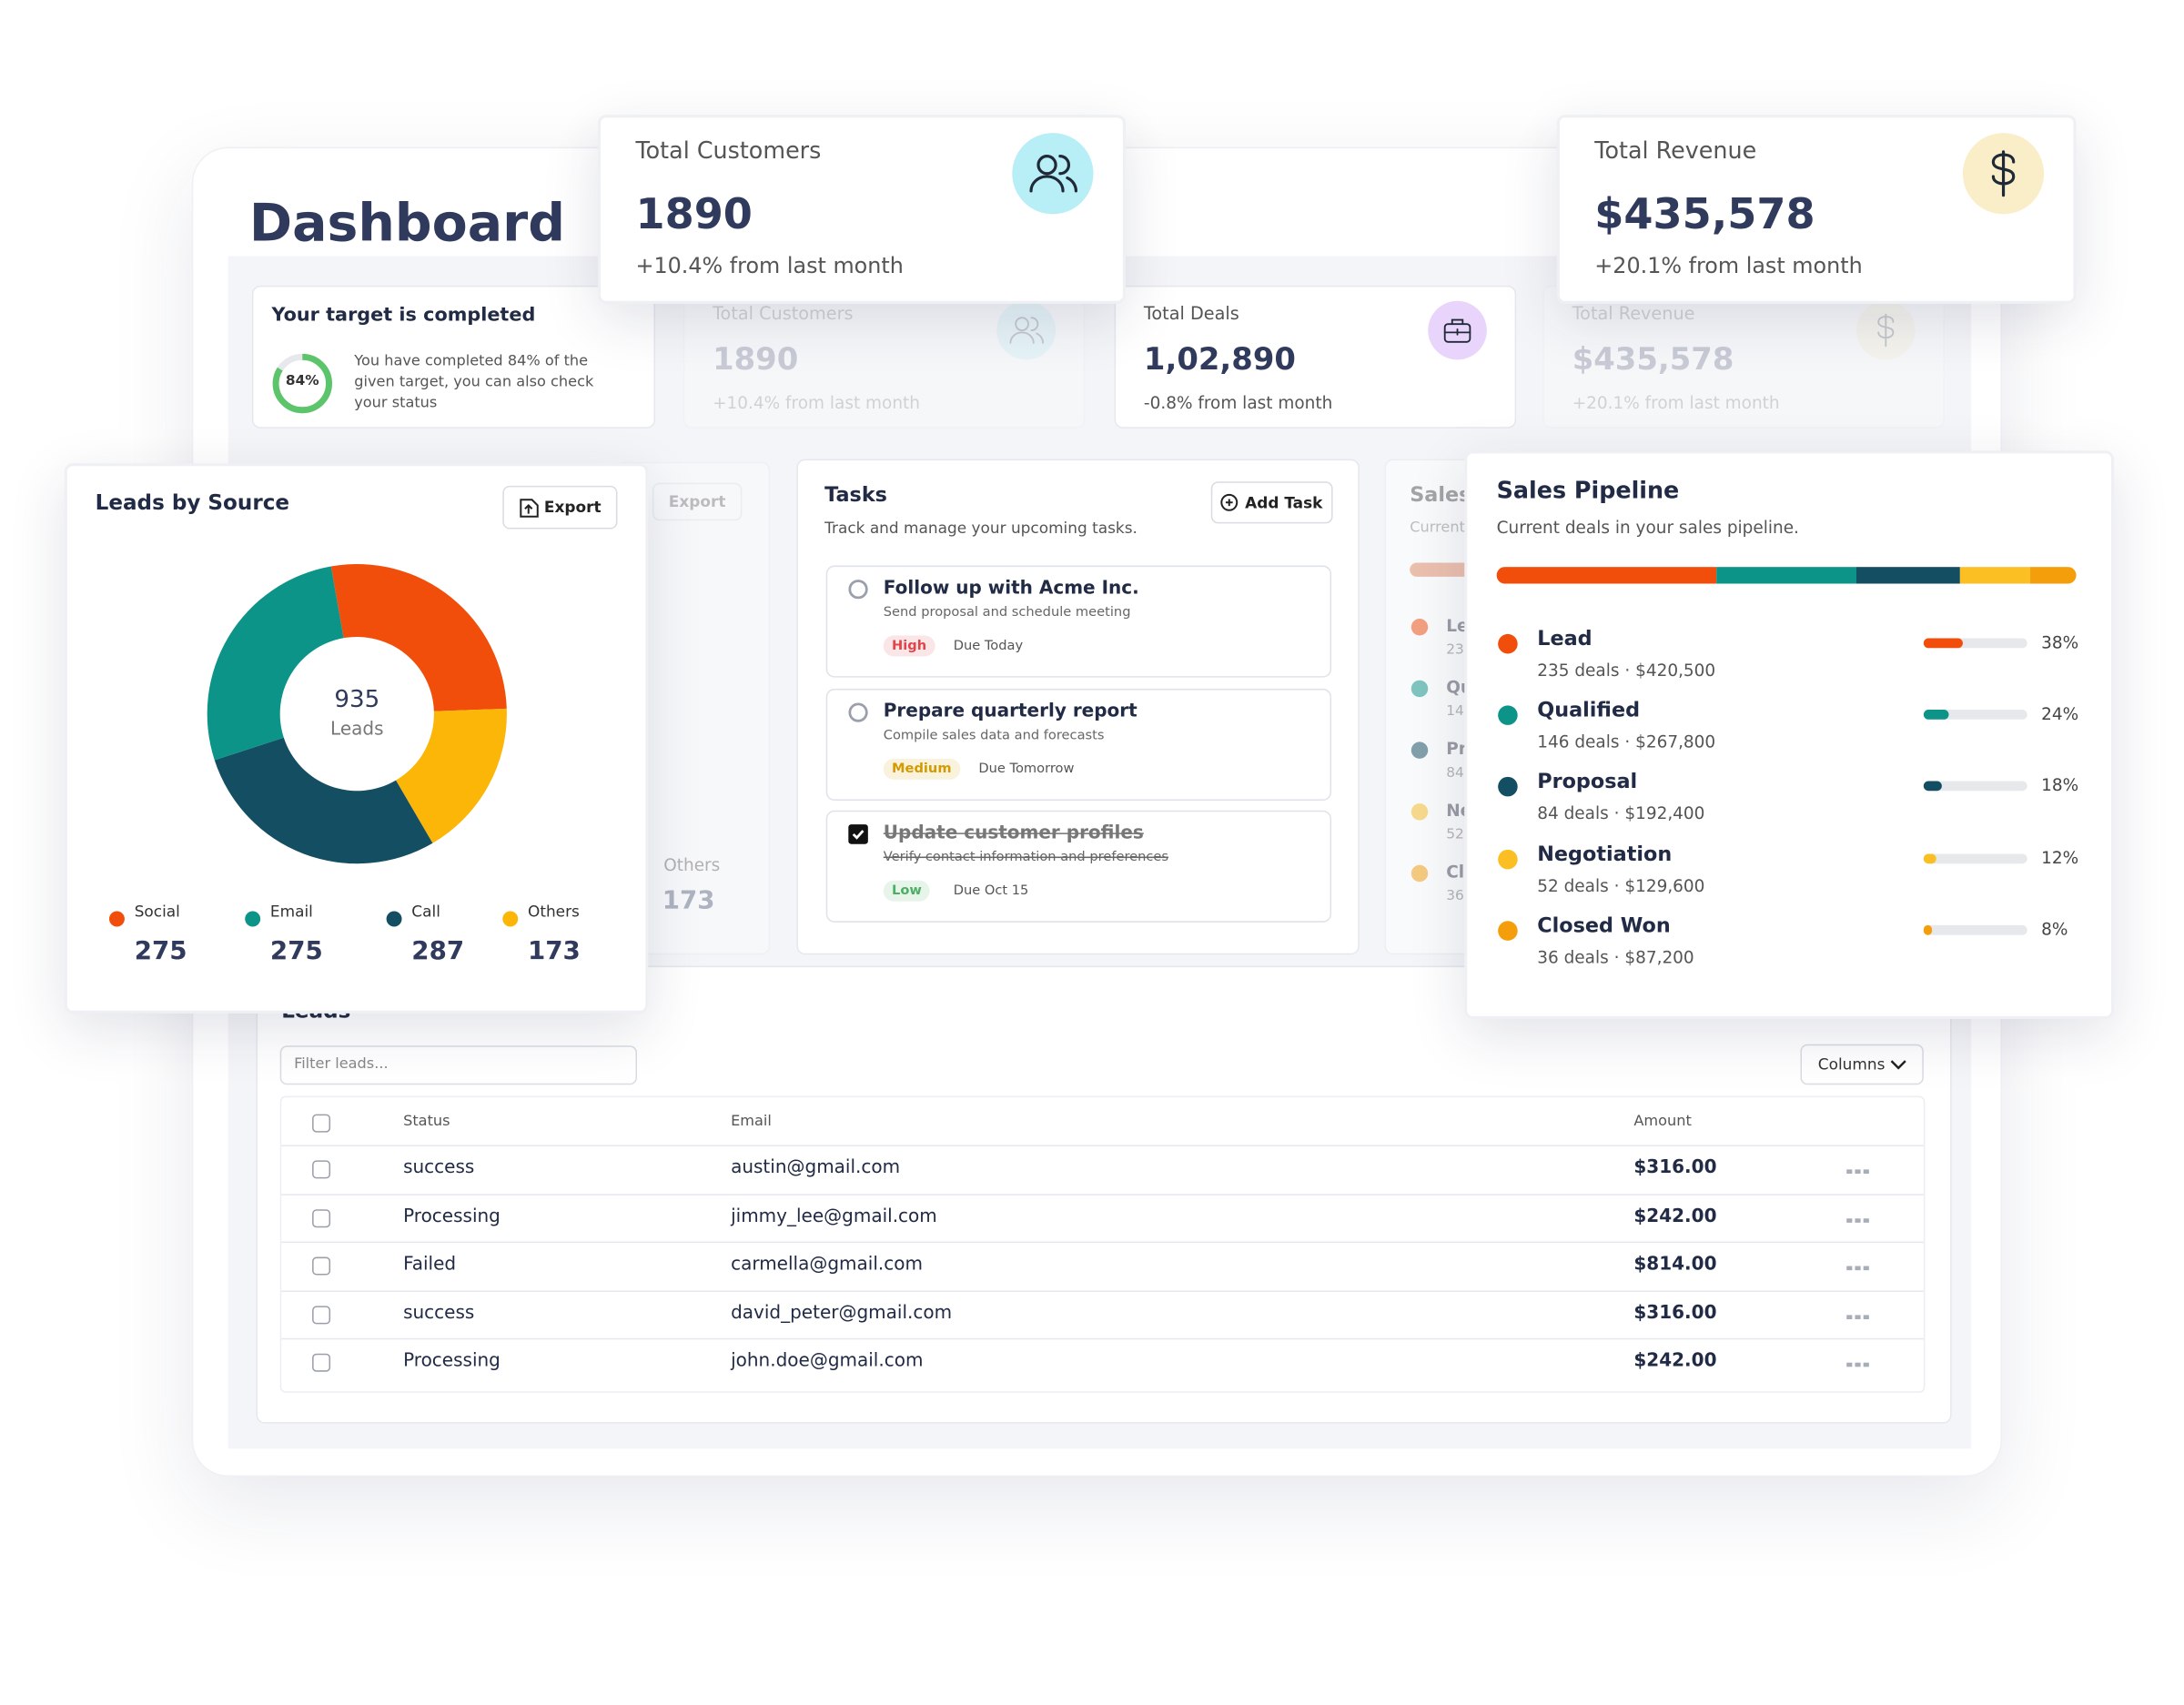 The height and width of the screenshot is (1705, 2184). Describe the element at coordinates (193, 502) in the screenshot. I see `leads-source-title: Leads by Source` at that location.